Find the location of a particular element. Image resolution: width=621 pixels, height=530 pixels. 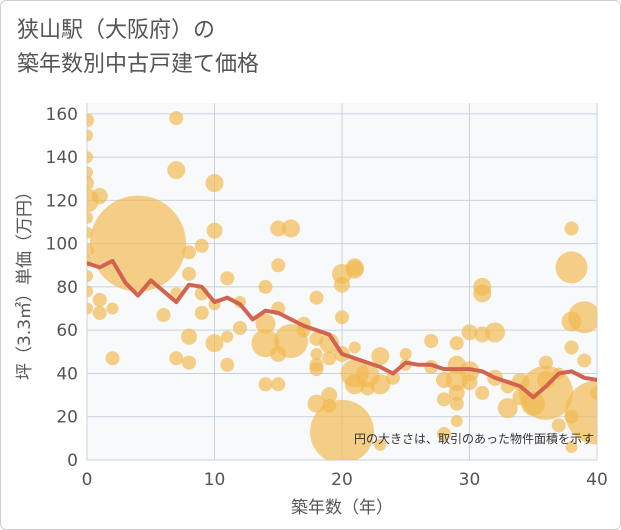

x-tick-label: 0 is located at coordinates (87, 480).